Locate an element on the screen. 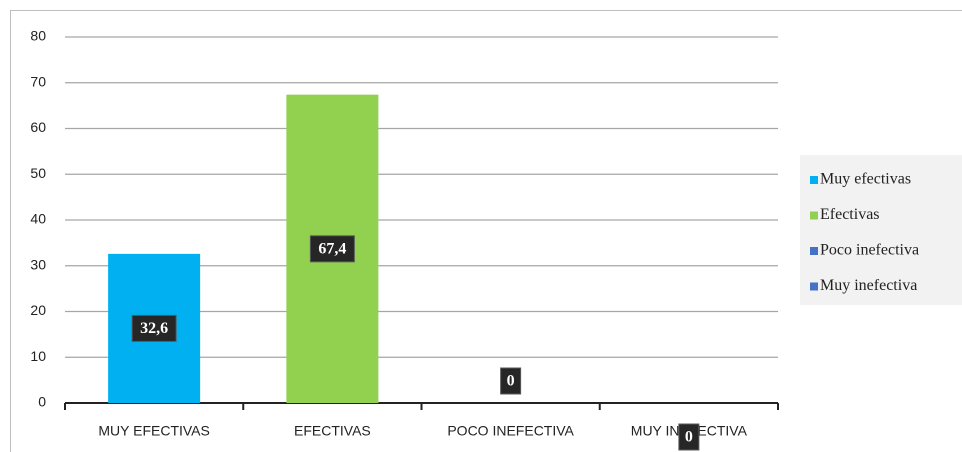 This screenshot has height=452, width=962. y-tick-label: 20 is located at coordinates (38, 310).